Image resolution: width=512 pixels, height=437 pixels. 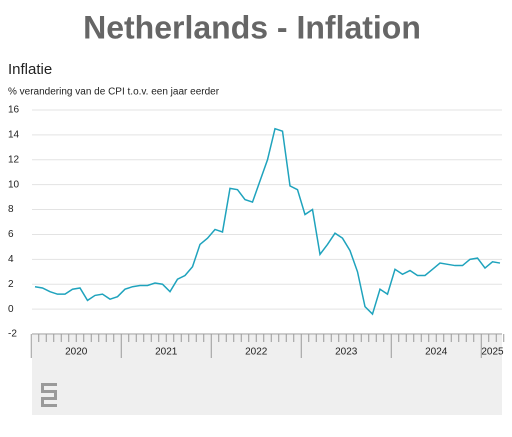 What do you see at coordinates (30, 69) in the screenshot?
I see `chart-subtitle: Inflatie` at bounding box center [30, 69].